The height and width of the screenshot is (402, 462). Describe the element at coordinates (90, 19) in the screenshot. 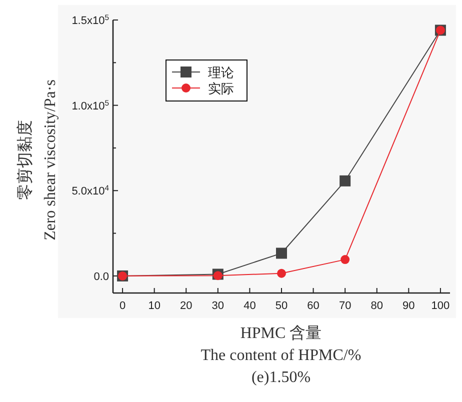

I see `y-tick-label: 1.5x10$^{5}$` at that location.